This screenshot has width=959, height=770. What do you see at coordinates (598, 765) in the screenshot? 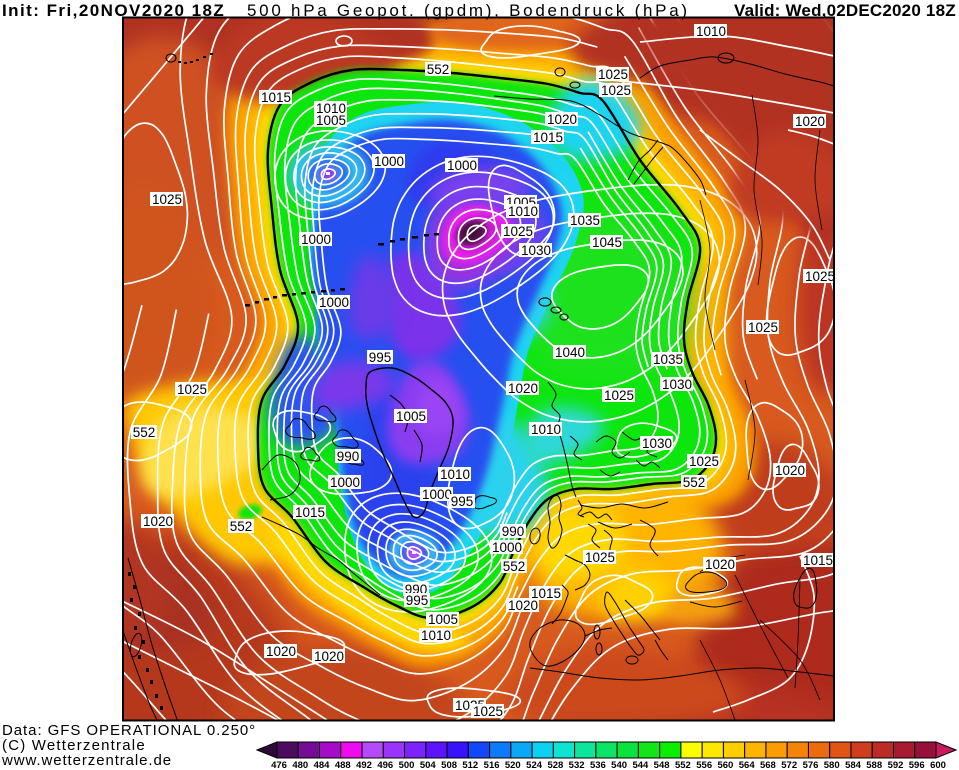
I see `svg-text: 536` at bounding box center [598, 765].